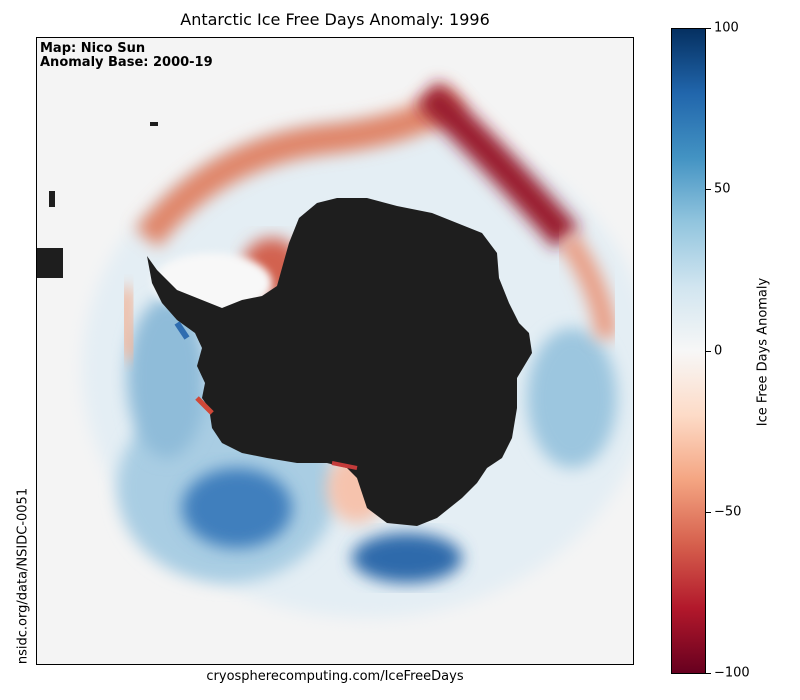 The width and height of the screenshot is (800, 700). Describe the element at coordinates (335, 19) in the screenshot. I see `chart-title: Antarctic Ice Free Days Anomaly: 1996` at that location.